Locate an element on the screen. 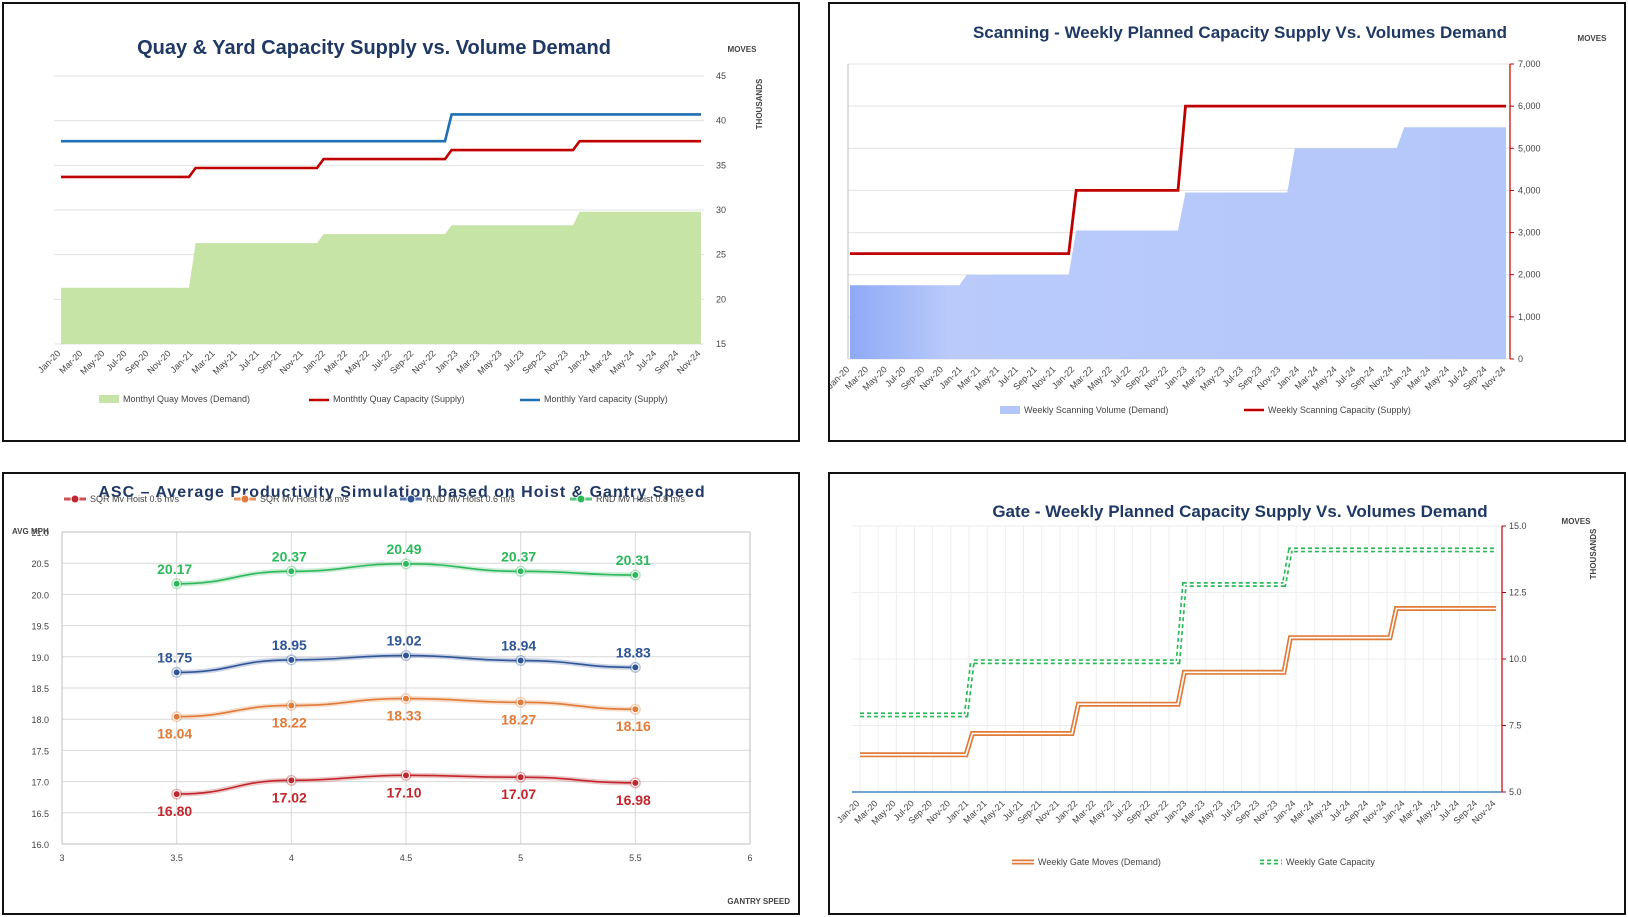 The height and width of the screenshot is (917, 1628). scanning-volume-area is located at coordinates (1178, 243).